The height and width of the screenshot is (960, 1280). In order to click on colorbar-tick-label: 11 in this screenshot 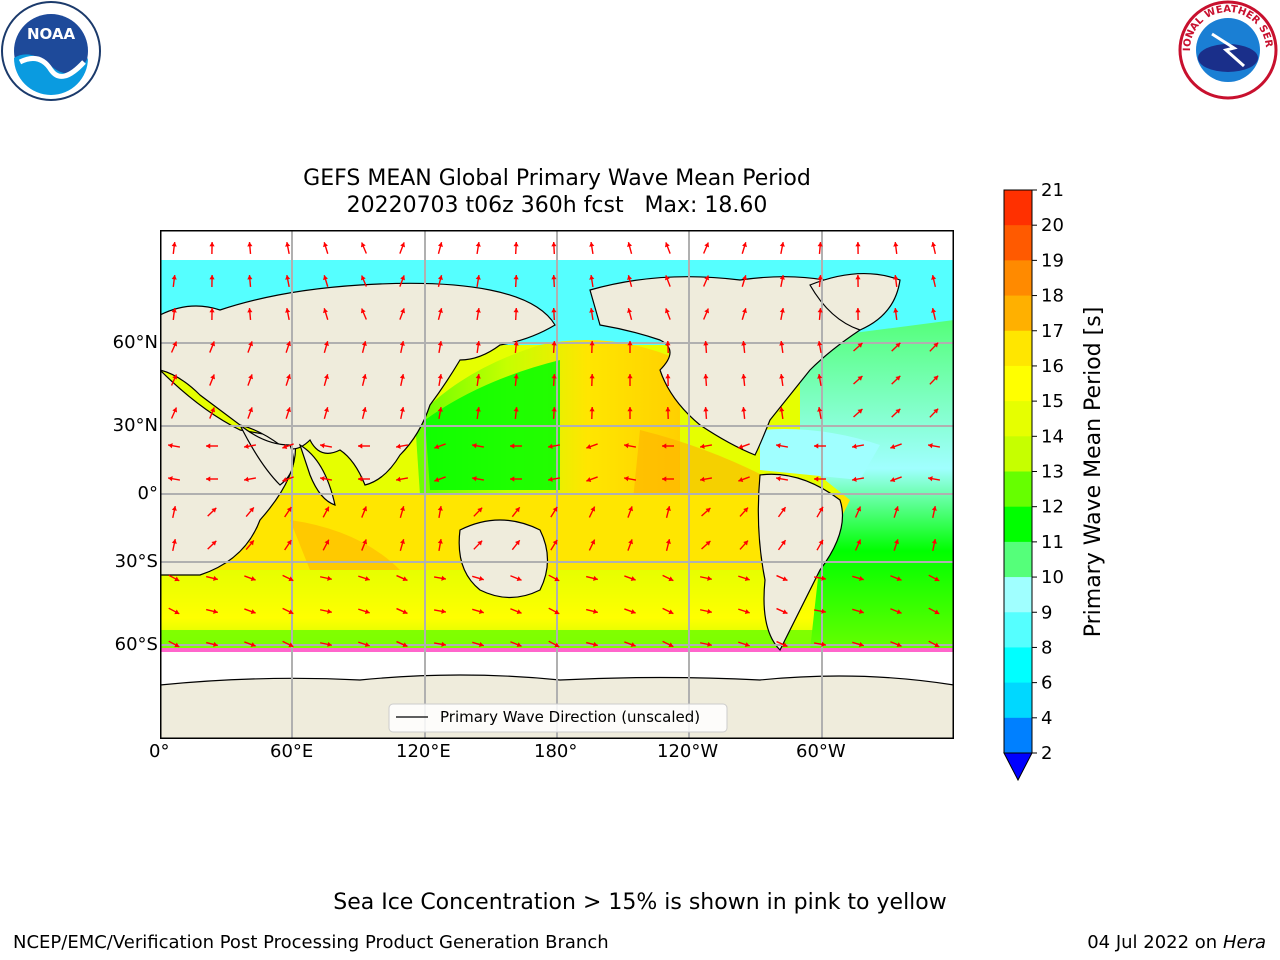, I will do `click(1052, 542)`.